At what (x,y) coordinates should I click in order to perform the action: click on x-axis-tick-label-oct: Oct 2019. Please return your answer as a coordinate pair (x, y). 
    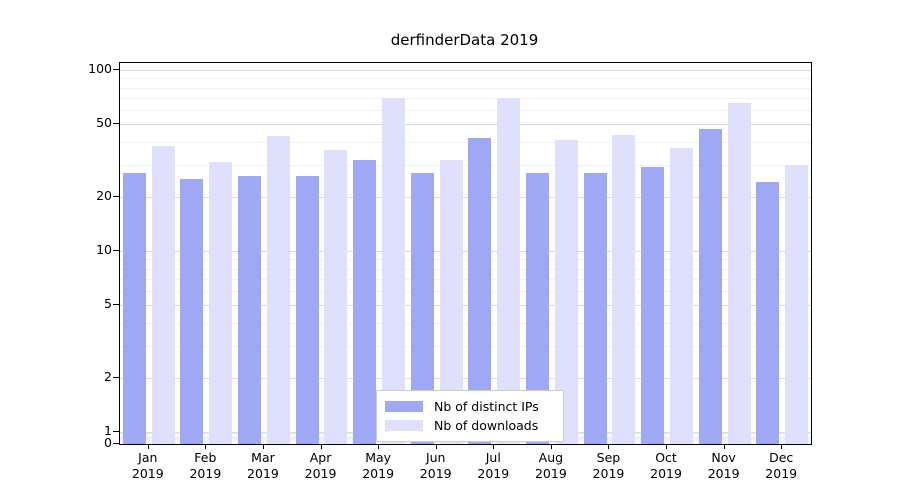
    Looking at the image, I should click on (666, 466).